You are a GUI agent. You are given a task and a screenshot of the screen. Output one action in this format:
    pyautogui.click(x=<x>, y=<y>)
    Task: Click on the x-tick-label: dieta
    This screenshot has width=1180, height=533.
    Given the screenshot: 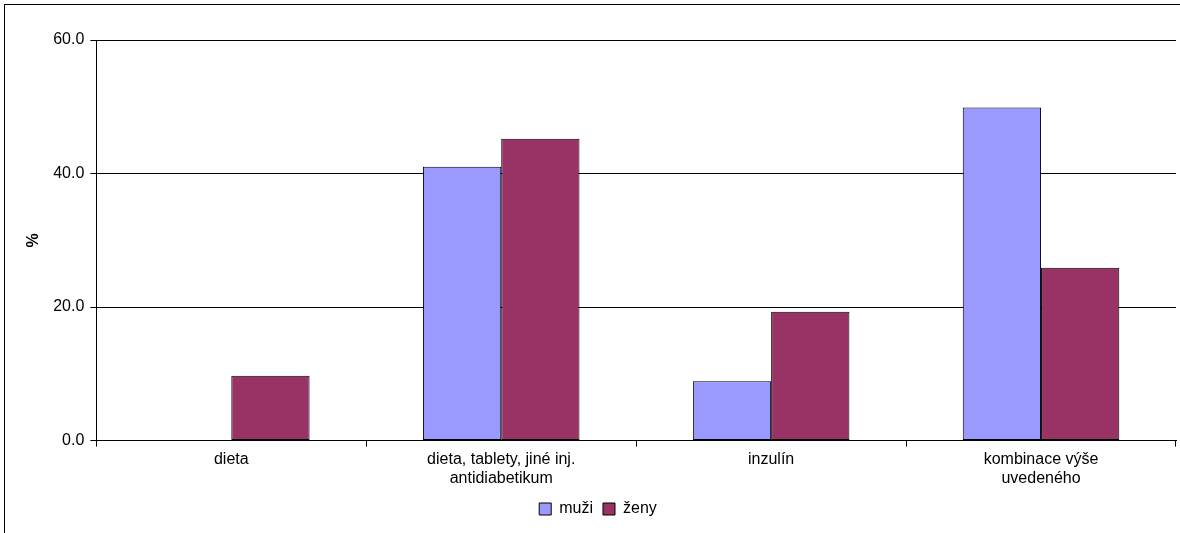 What is the action you would take?
    pyautogui.click(x=231, y=458)
    